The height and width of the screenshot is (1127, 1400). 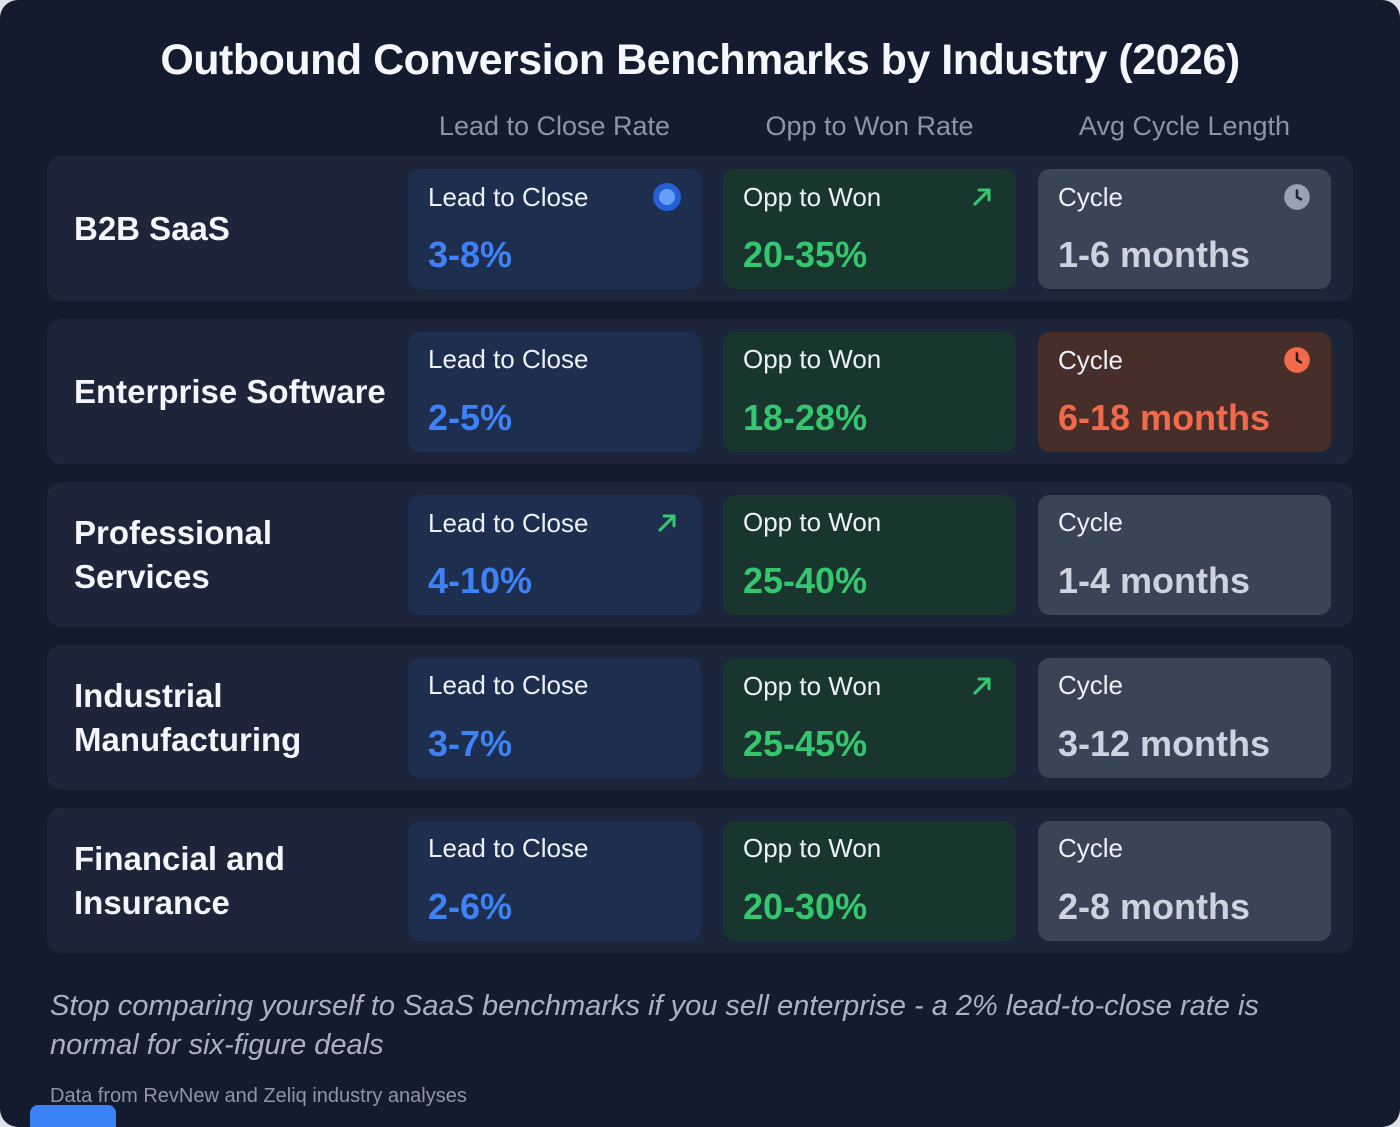 I want to click on cycle-value: 6-18 months, so click(x=1164, y=417).